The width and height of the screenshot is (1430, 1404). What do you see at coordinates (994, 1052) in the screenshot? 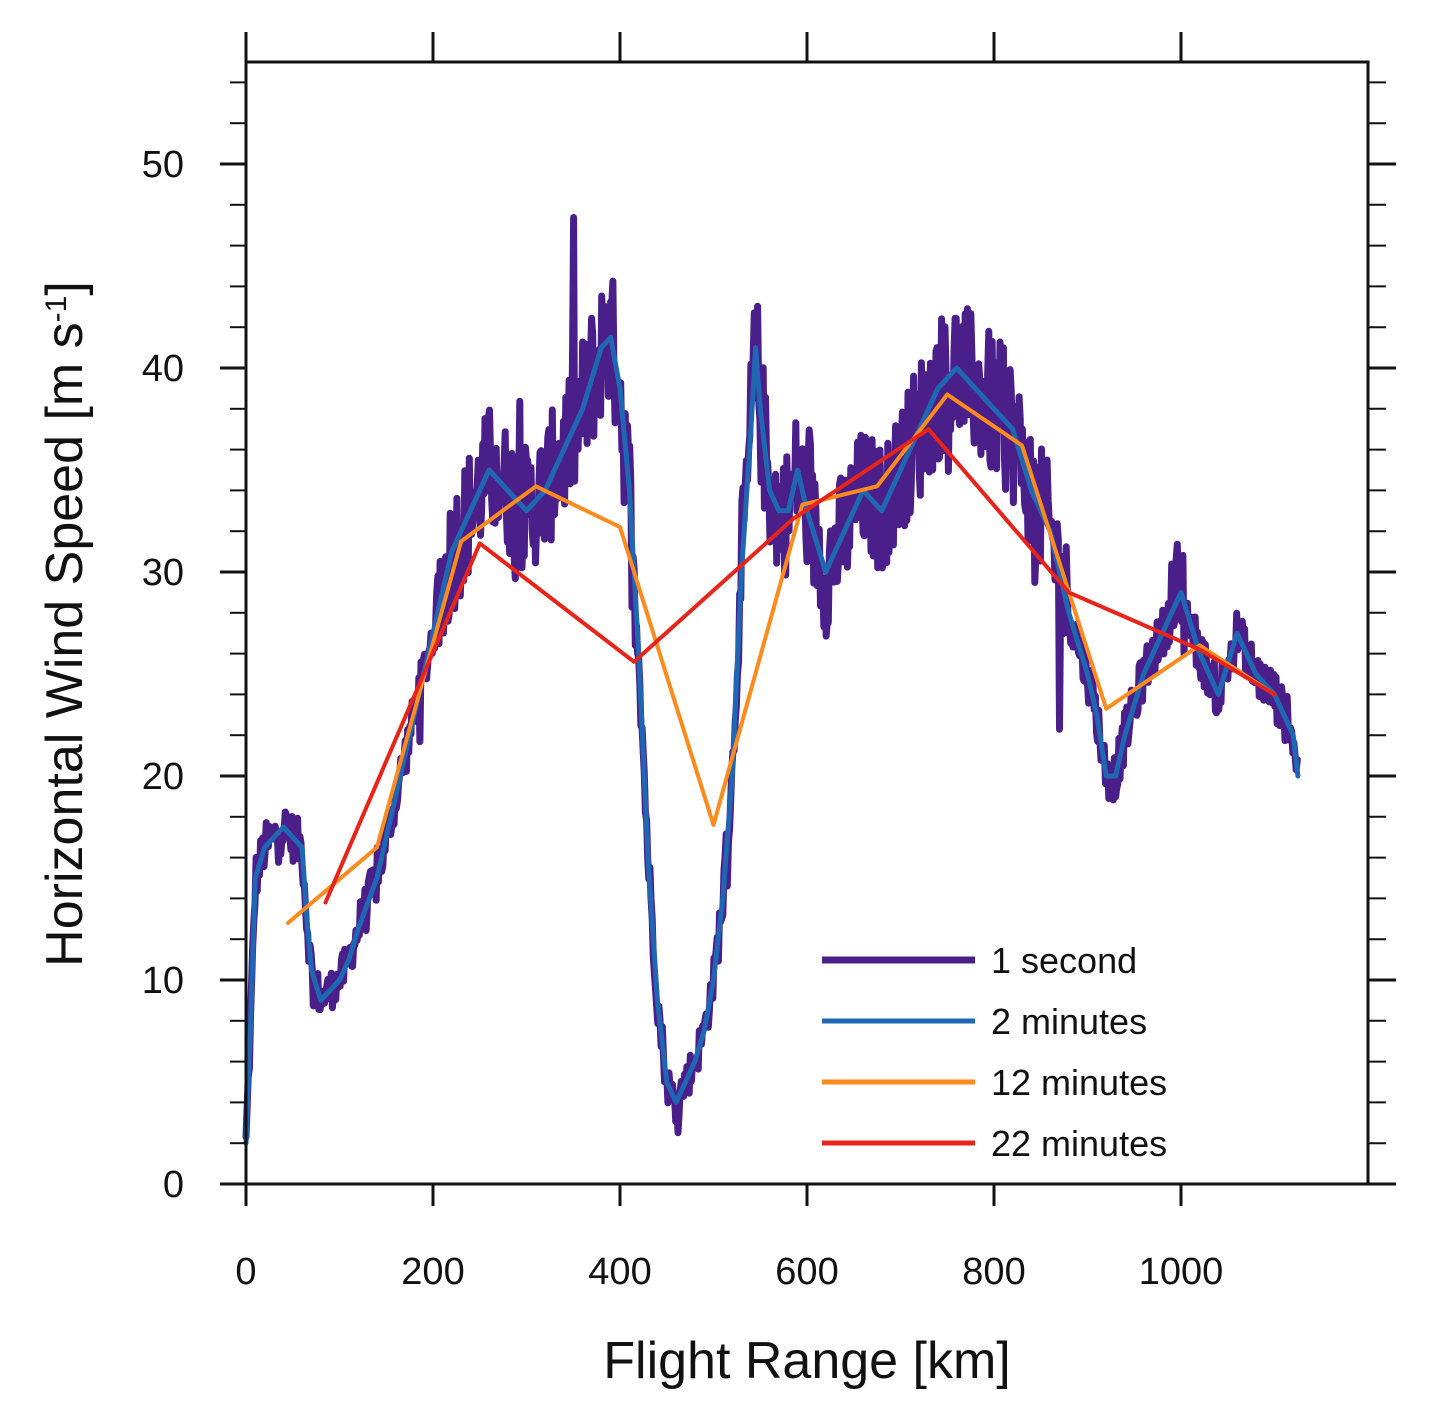
I see `legend: 1 second 2 minutes 12 minutes 22 minutes` at bounding box center [994, 1052].